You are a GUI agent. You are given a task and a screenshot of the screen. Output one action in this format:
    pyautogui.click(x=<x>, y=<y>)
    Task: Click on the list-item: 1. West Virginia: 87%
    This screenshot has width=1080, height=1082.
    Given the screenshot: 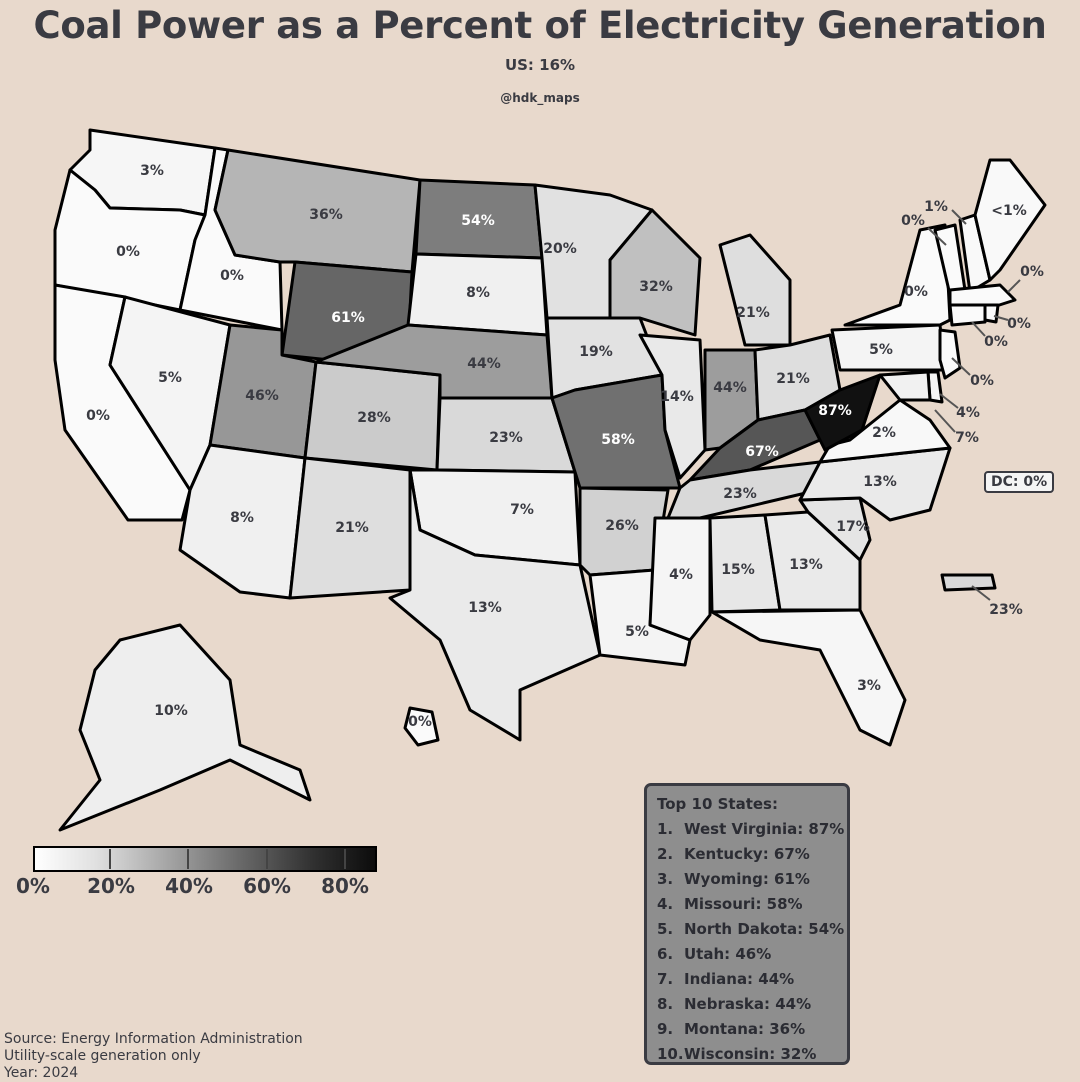 What is the action you would take?
    pyautogui.click(x=751, y=829)
    